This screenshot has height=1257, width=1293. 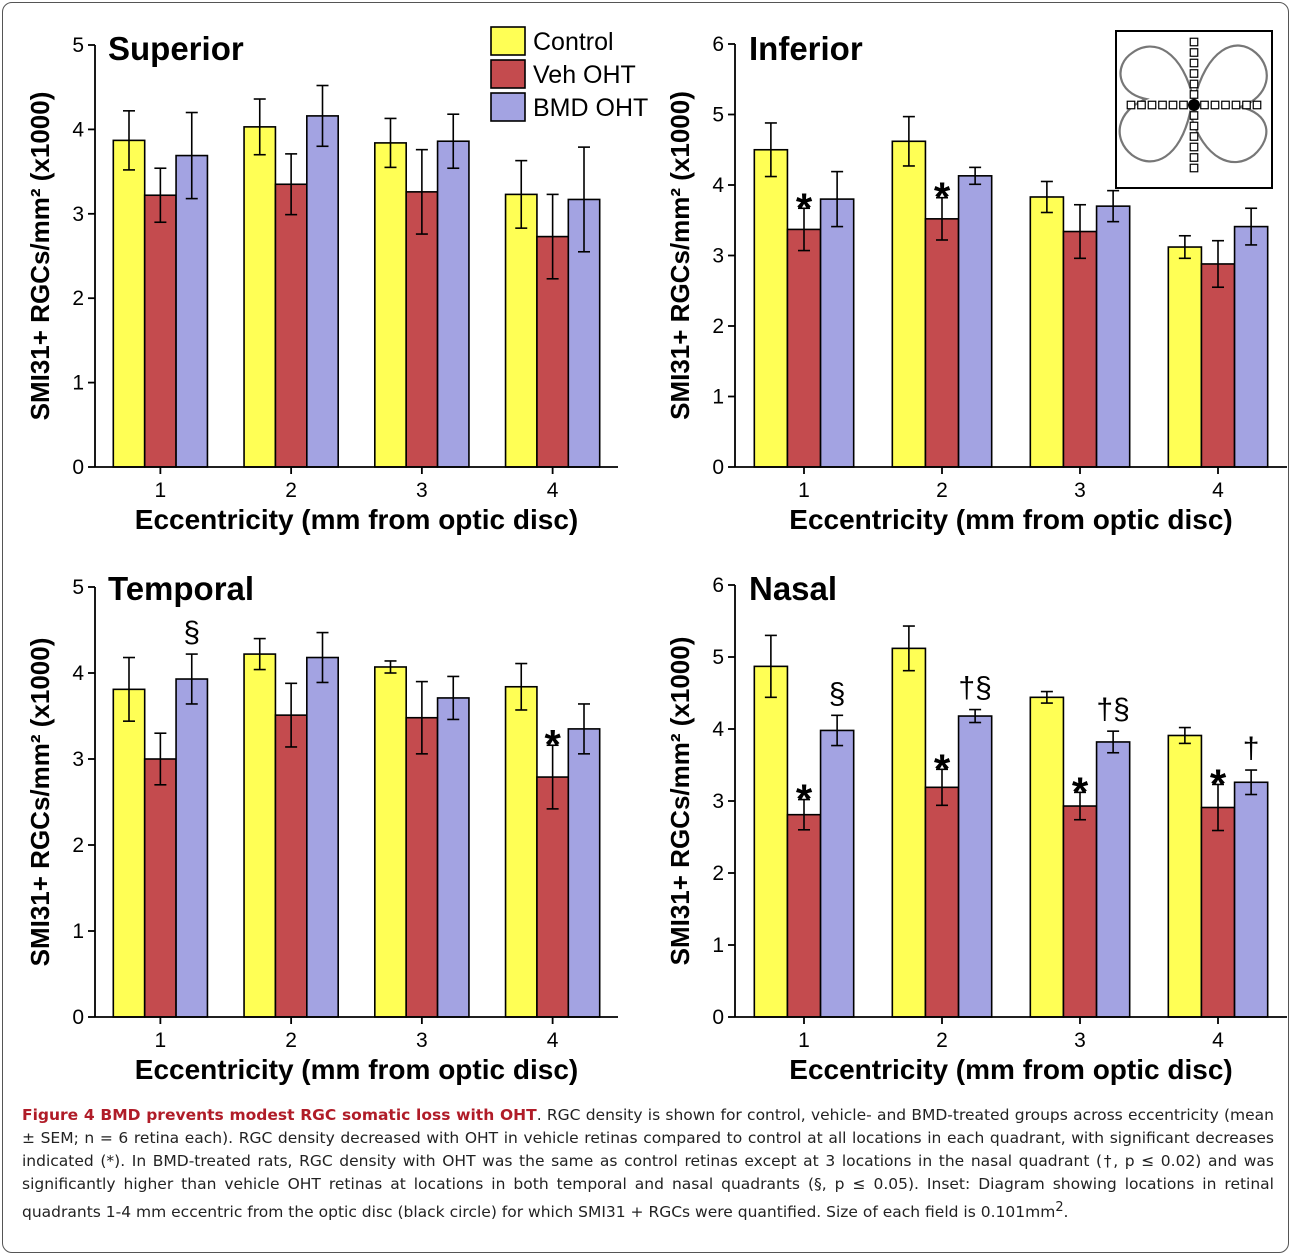 I want to click on panel-title: Temporal, so click(x=181, y=588).